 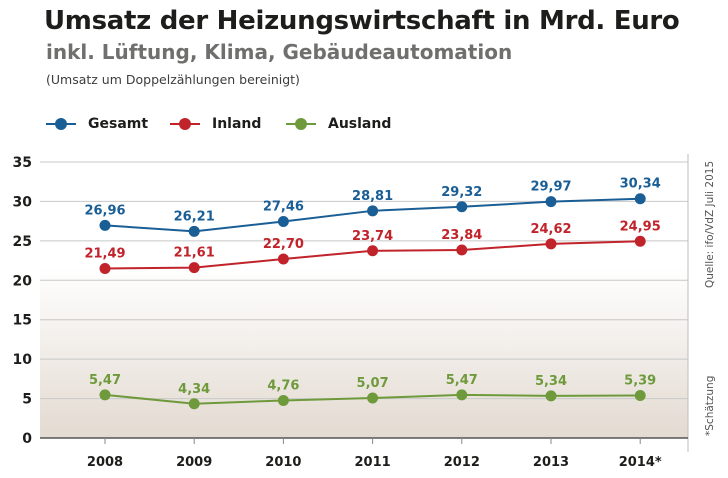 What do you see at coordinates (279, 52) in the screenshot?
I see `chart-subtitle: inkl. Lüftung, Klima, Gebäudeautomation` at bounding box center [279, 52].